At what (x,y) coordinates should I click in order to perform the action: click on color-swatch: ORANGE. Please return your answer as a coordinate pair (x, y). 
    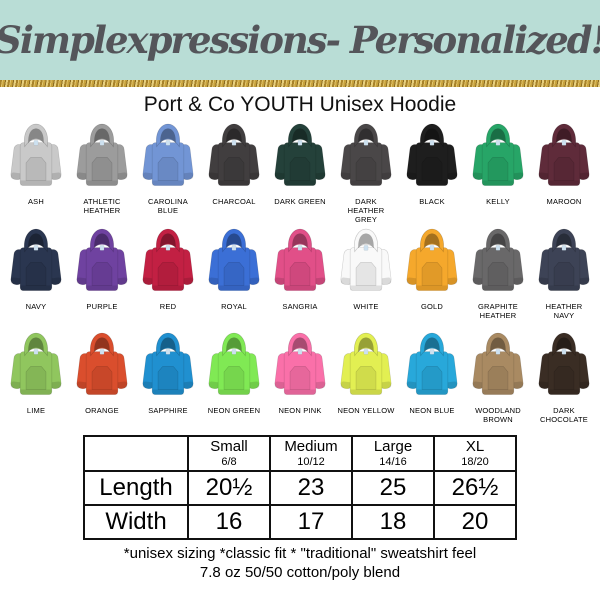
    Looking at the image, I should click on (102, 380).